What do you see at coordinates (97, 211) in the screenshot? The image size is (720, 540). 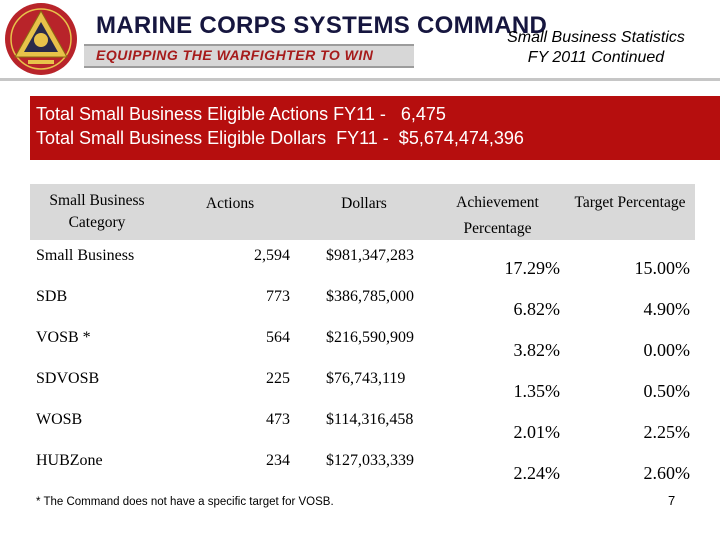 I see `header-category: Small Business Category` at bounding box center [97, 211].